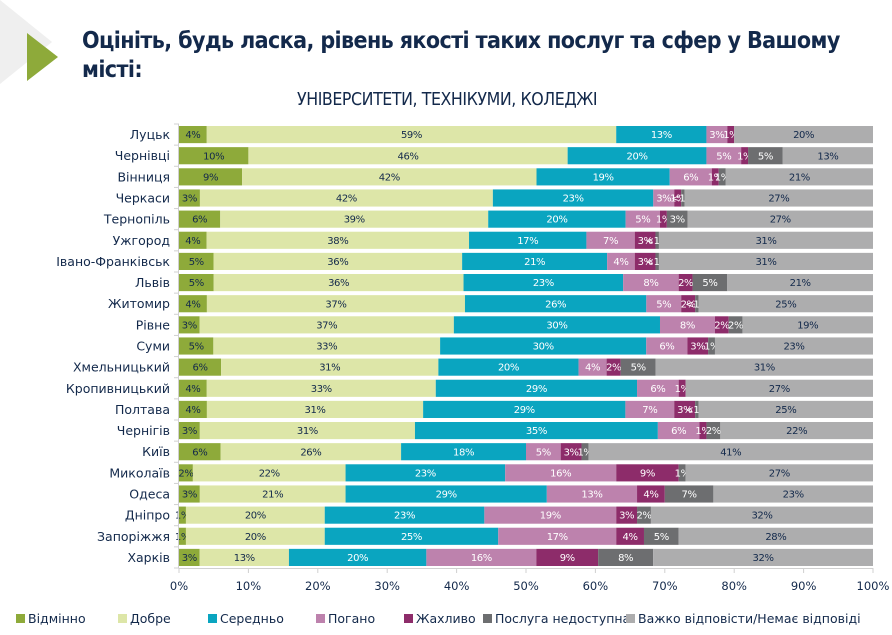  What do you see at coordinates (152, 282) in the screenshot?
I see `category-label: Львів` at bounding box center [152, 282].